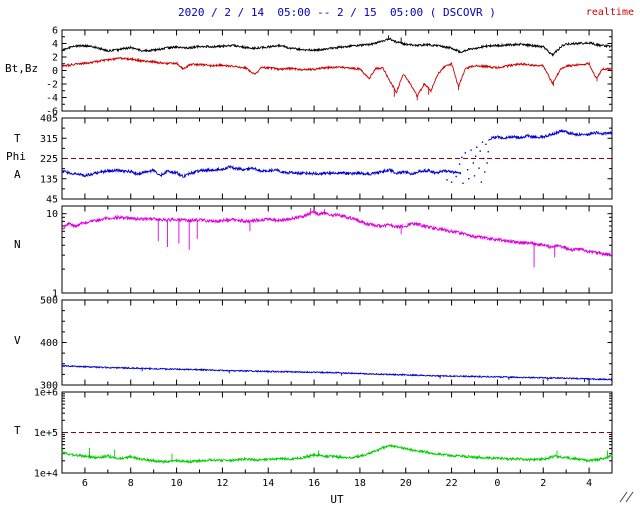 The height and width of the screenshot is (512, 640). Describe the element at coordinates (49, 343) in the screenshot. I see `y-tick-label: 400` at that location.